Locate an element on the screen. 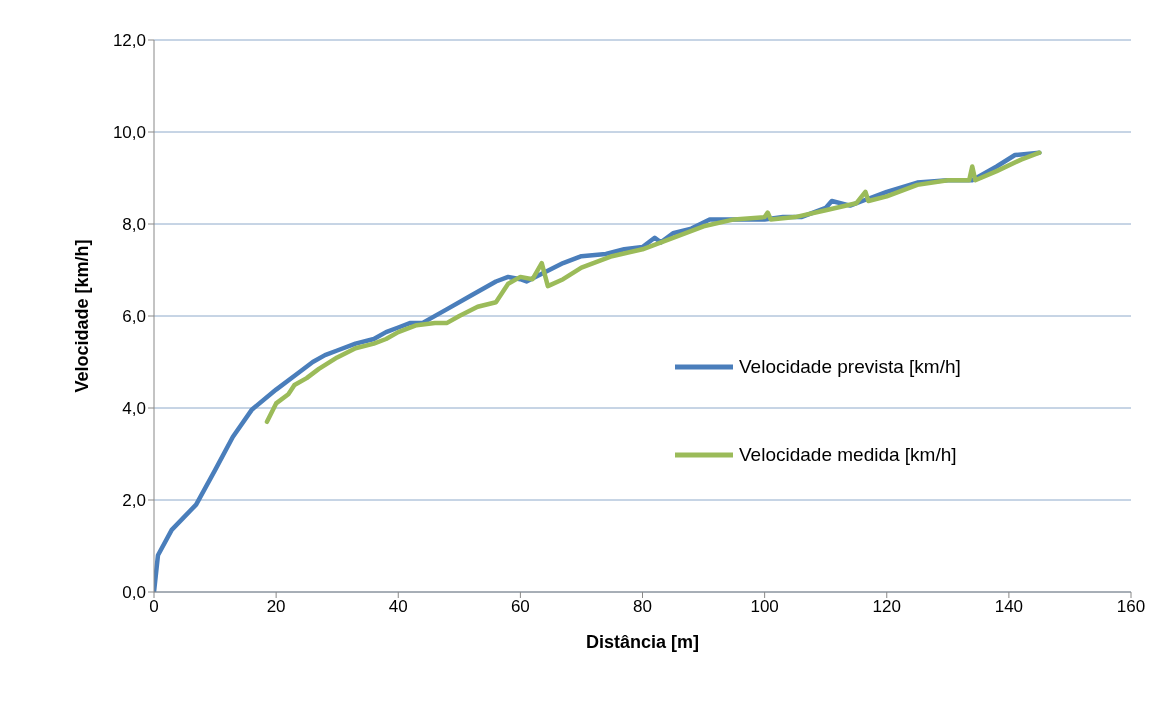 The image size is (1176, 709). y-tick-label: 2,0 is located at coordinates (134, 501).